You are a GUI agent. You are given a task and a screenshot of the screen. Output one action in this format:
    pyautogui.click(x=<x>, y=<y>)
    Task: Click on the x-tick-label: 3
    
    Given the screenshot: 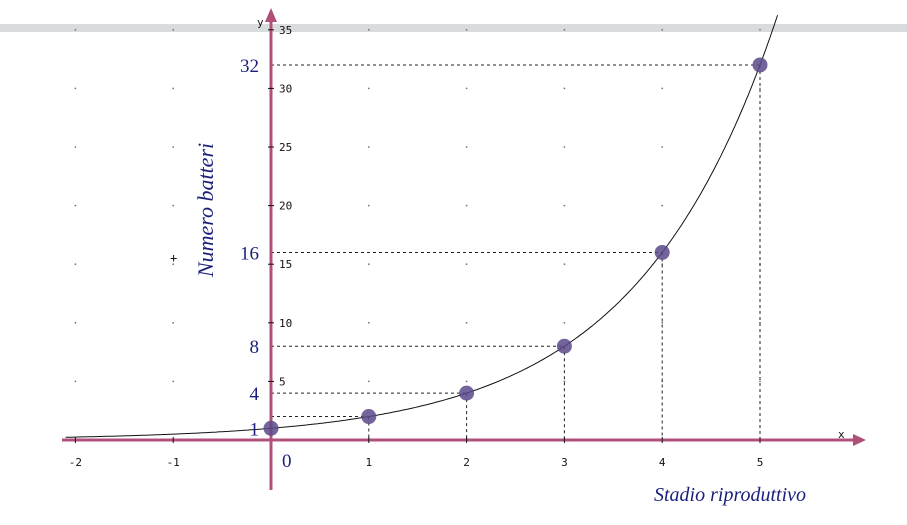 What is the action you would take?
    pyautogui.click(x=564, y=462)
    